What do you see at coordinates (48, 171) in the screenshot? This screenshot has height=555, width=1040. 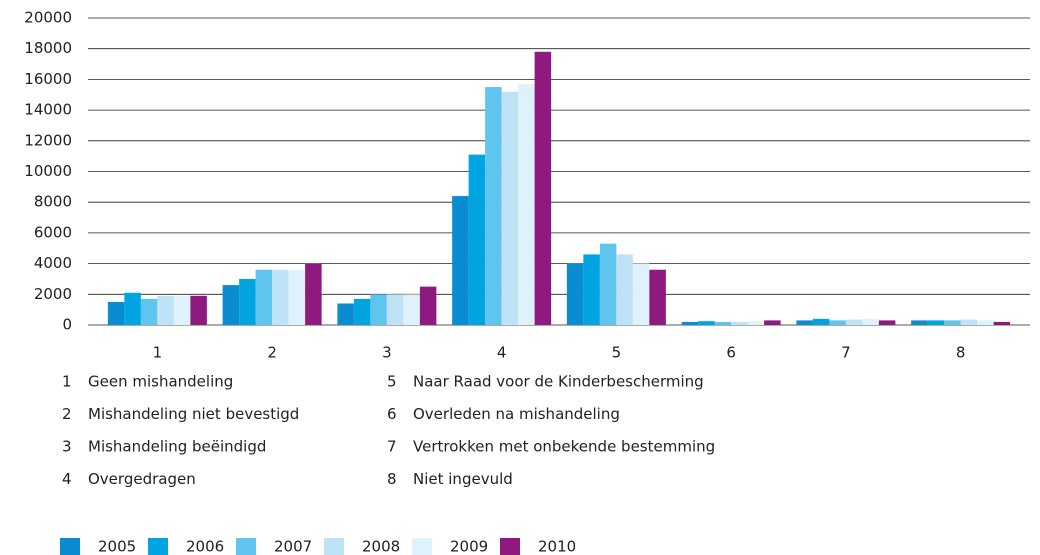 I see `y-tick-label: 10000` at bounding box center [48, 171].